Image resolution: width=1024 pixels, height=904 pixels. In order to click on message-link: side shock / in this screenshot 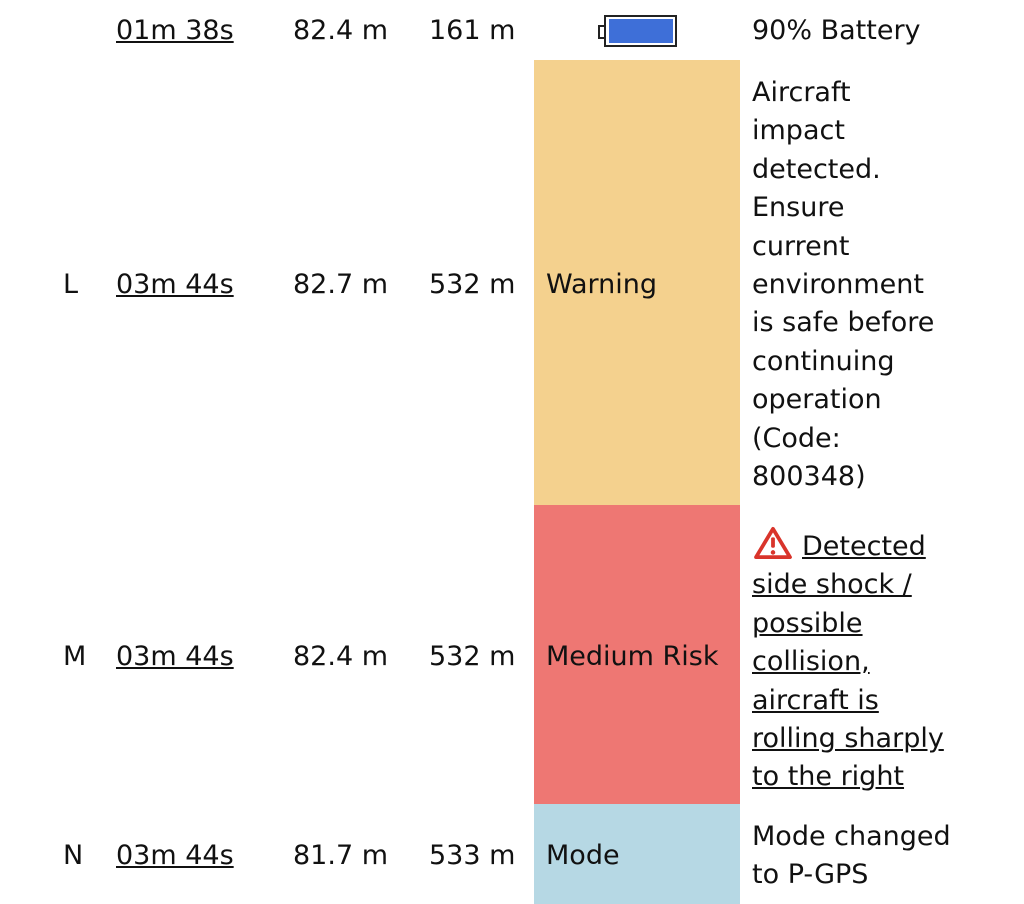, I will do `click(832, 585)`.